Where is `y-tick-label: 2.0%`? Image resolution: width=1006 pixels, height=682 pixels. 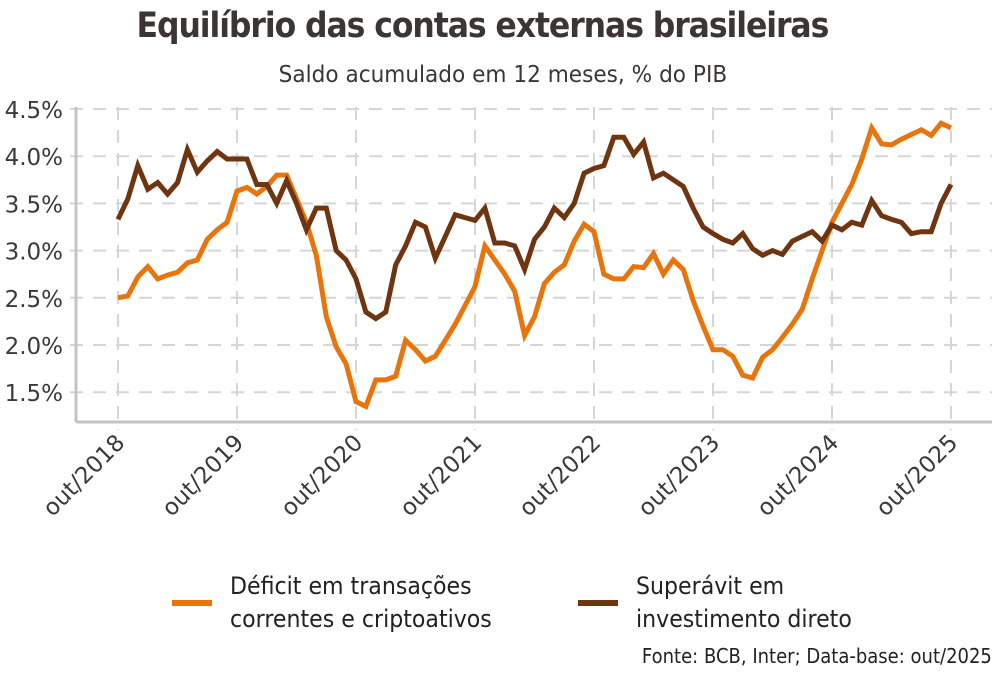 y-tick-label: 2.0% is located at coordinates (34, 347).